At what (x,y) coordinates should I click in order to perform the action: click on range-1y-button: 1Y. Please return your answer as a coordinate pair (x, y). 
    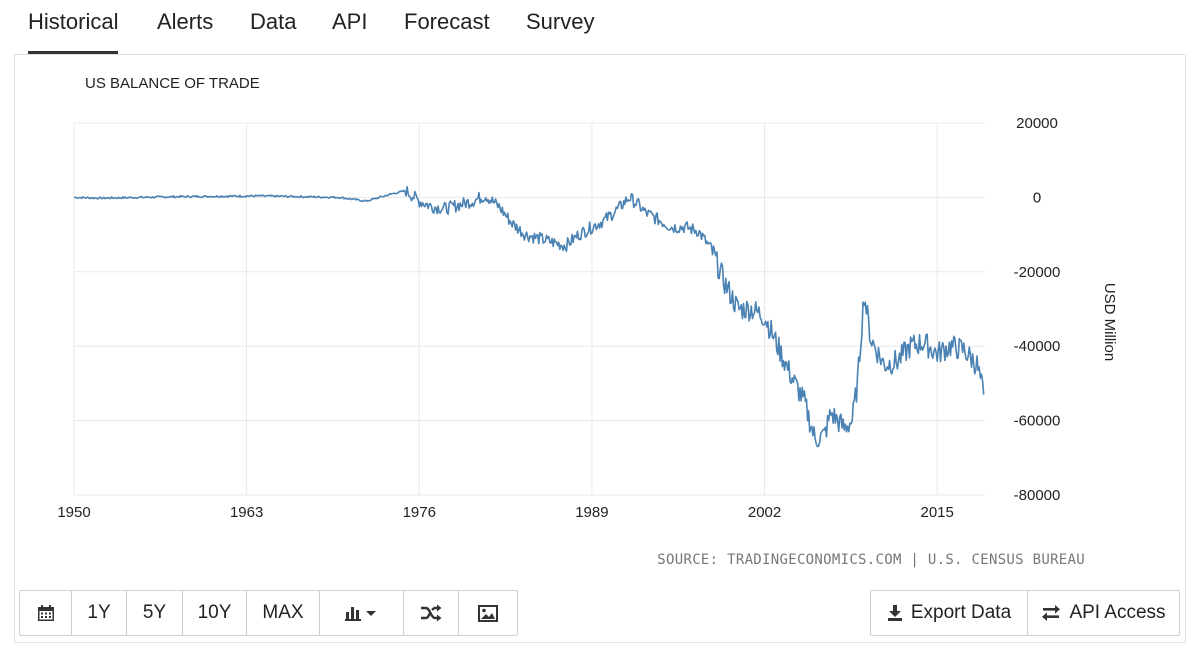
    Looking at the image, I should click on (99, 613).